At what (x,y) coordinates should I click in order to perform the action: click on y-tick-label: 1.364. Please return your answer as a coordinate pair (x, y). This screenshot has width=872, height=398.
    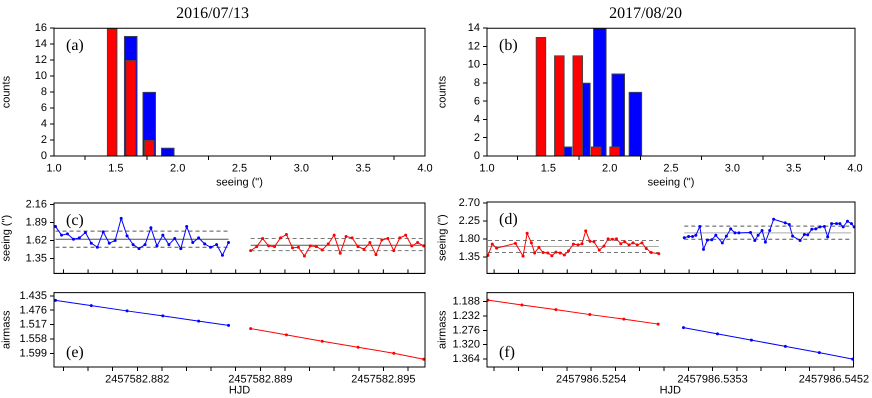
    Looking at the image, I should click on (466, 359).